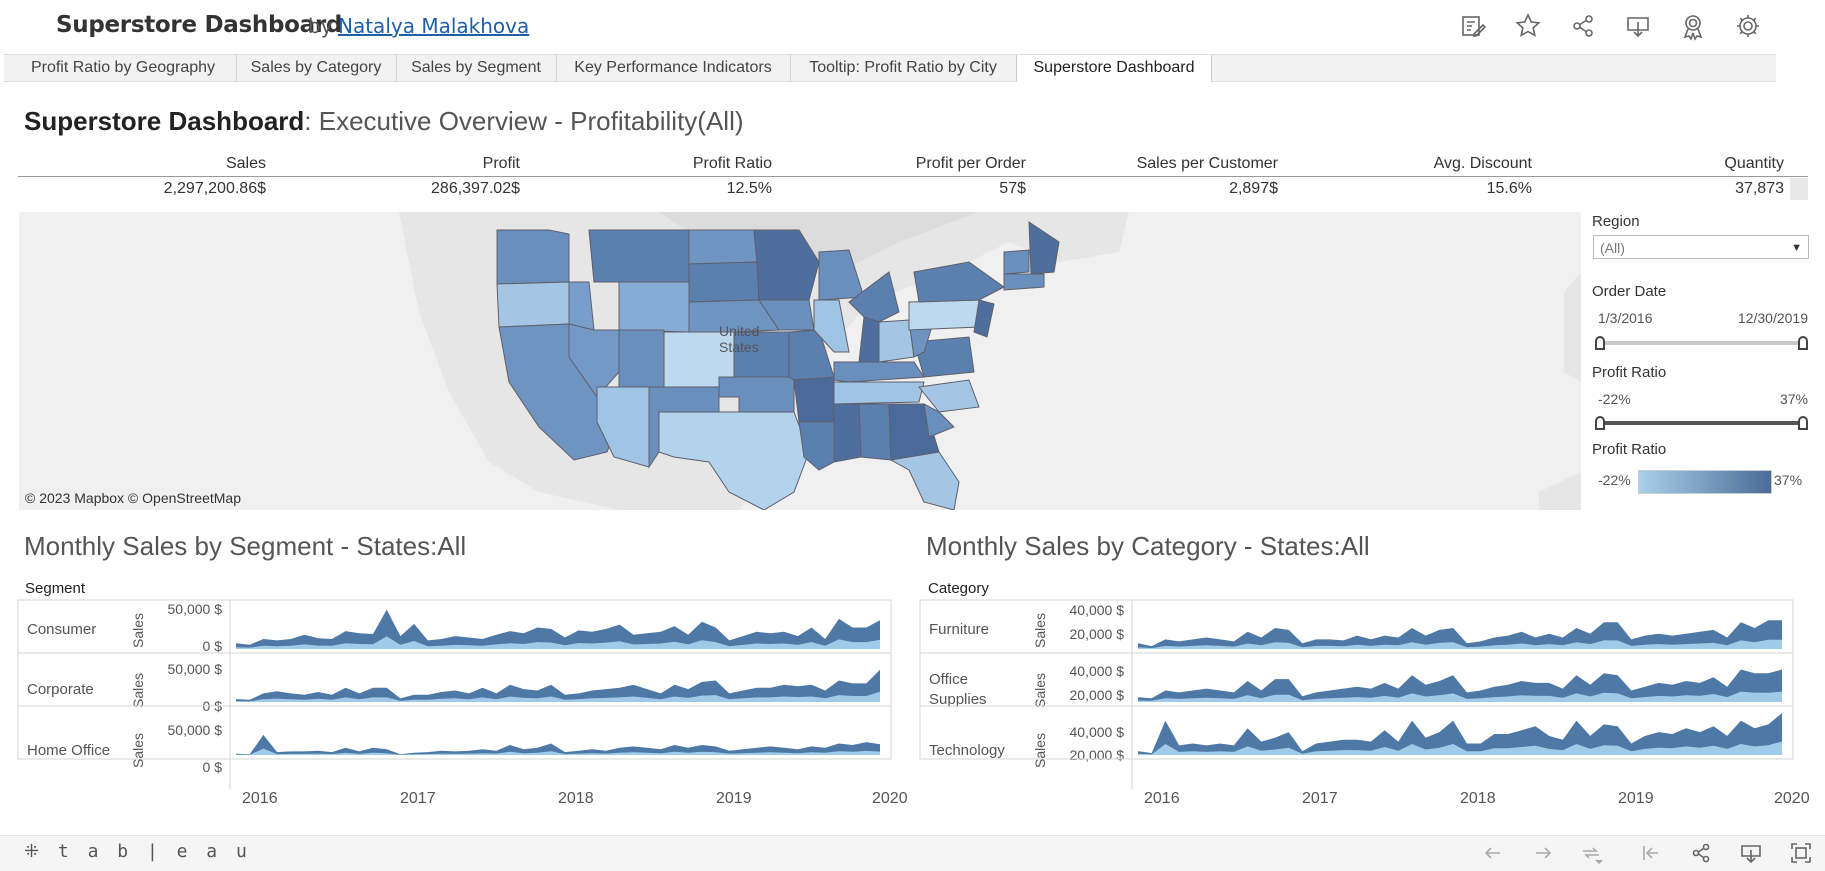  I want to click on segment-row-corporate: Corporate, so click(60, 689).